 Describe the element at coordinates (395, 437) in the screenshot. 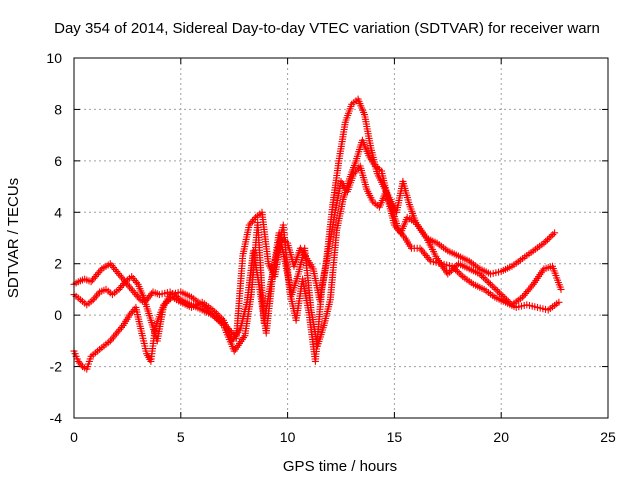

I see `x-tick-label: 15` at that location.